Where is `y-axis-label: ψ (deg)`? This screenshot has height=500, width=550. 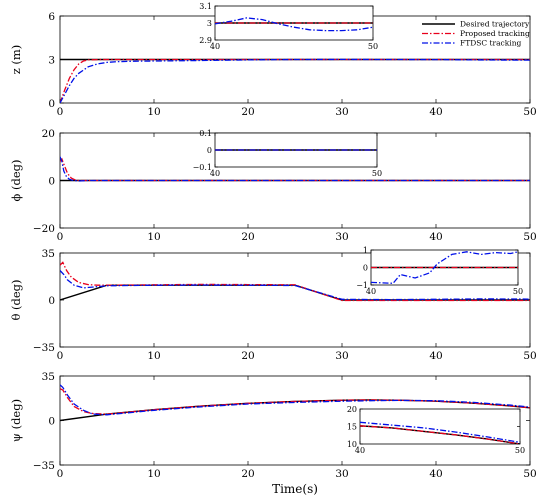 y-axis-label: ψ (deg) is located at coordinates (16, 420).